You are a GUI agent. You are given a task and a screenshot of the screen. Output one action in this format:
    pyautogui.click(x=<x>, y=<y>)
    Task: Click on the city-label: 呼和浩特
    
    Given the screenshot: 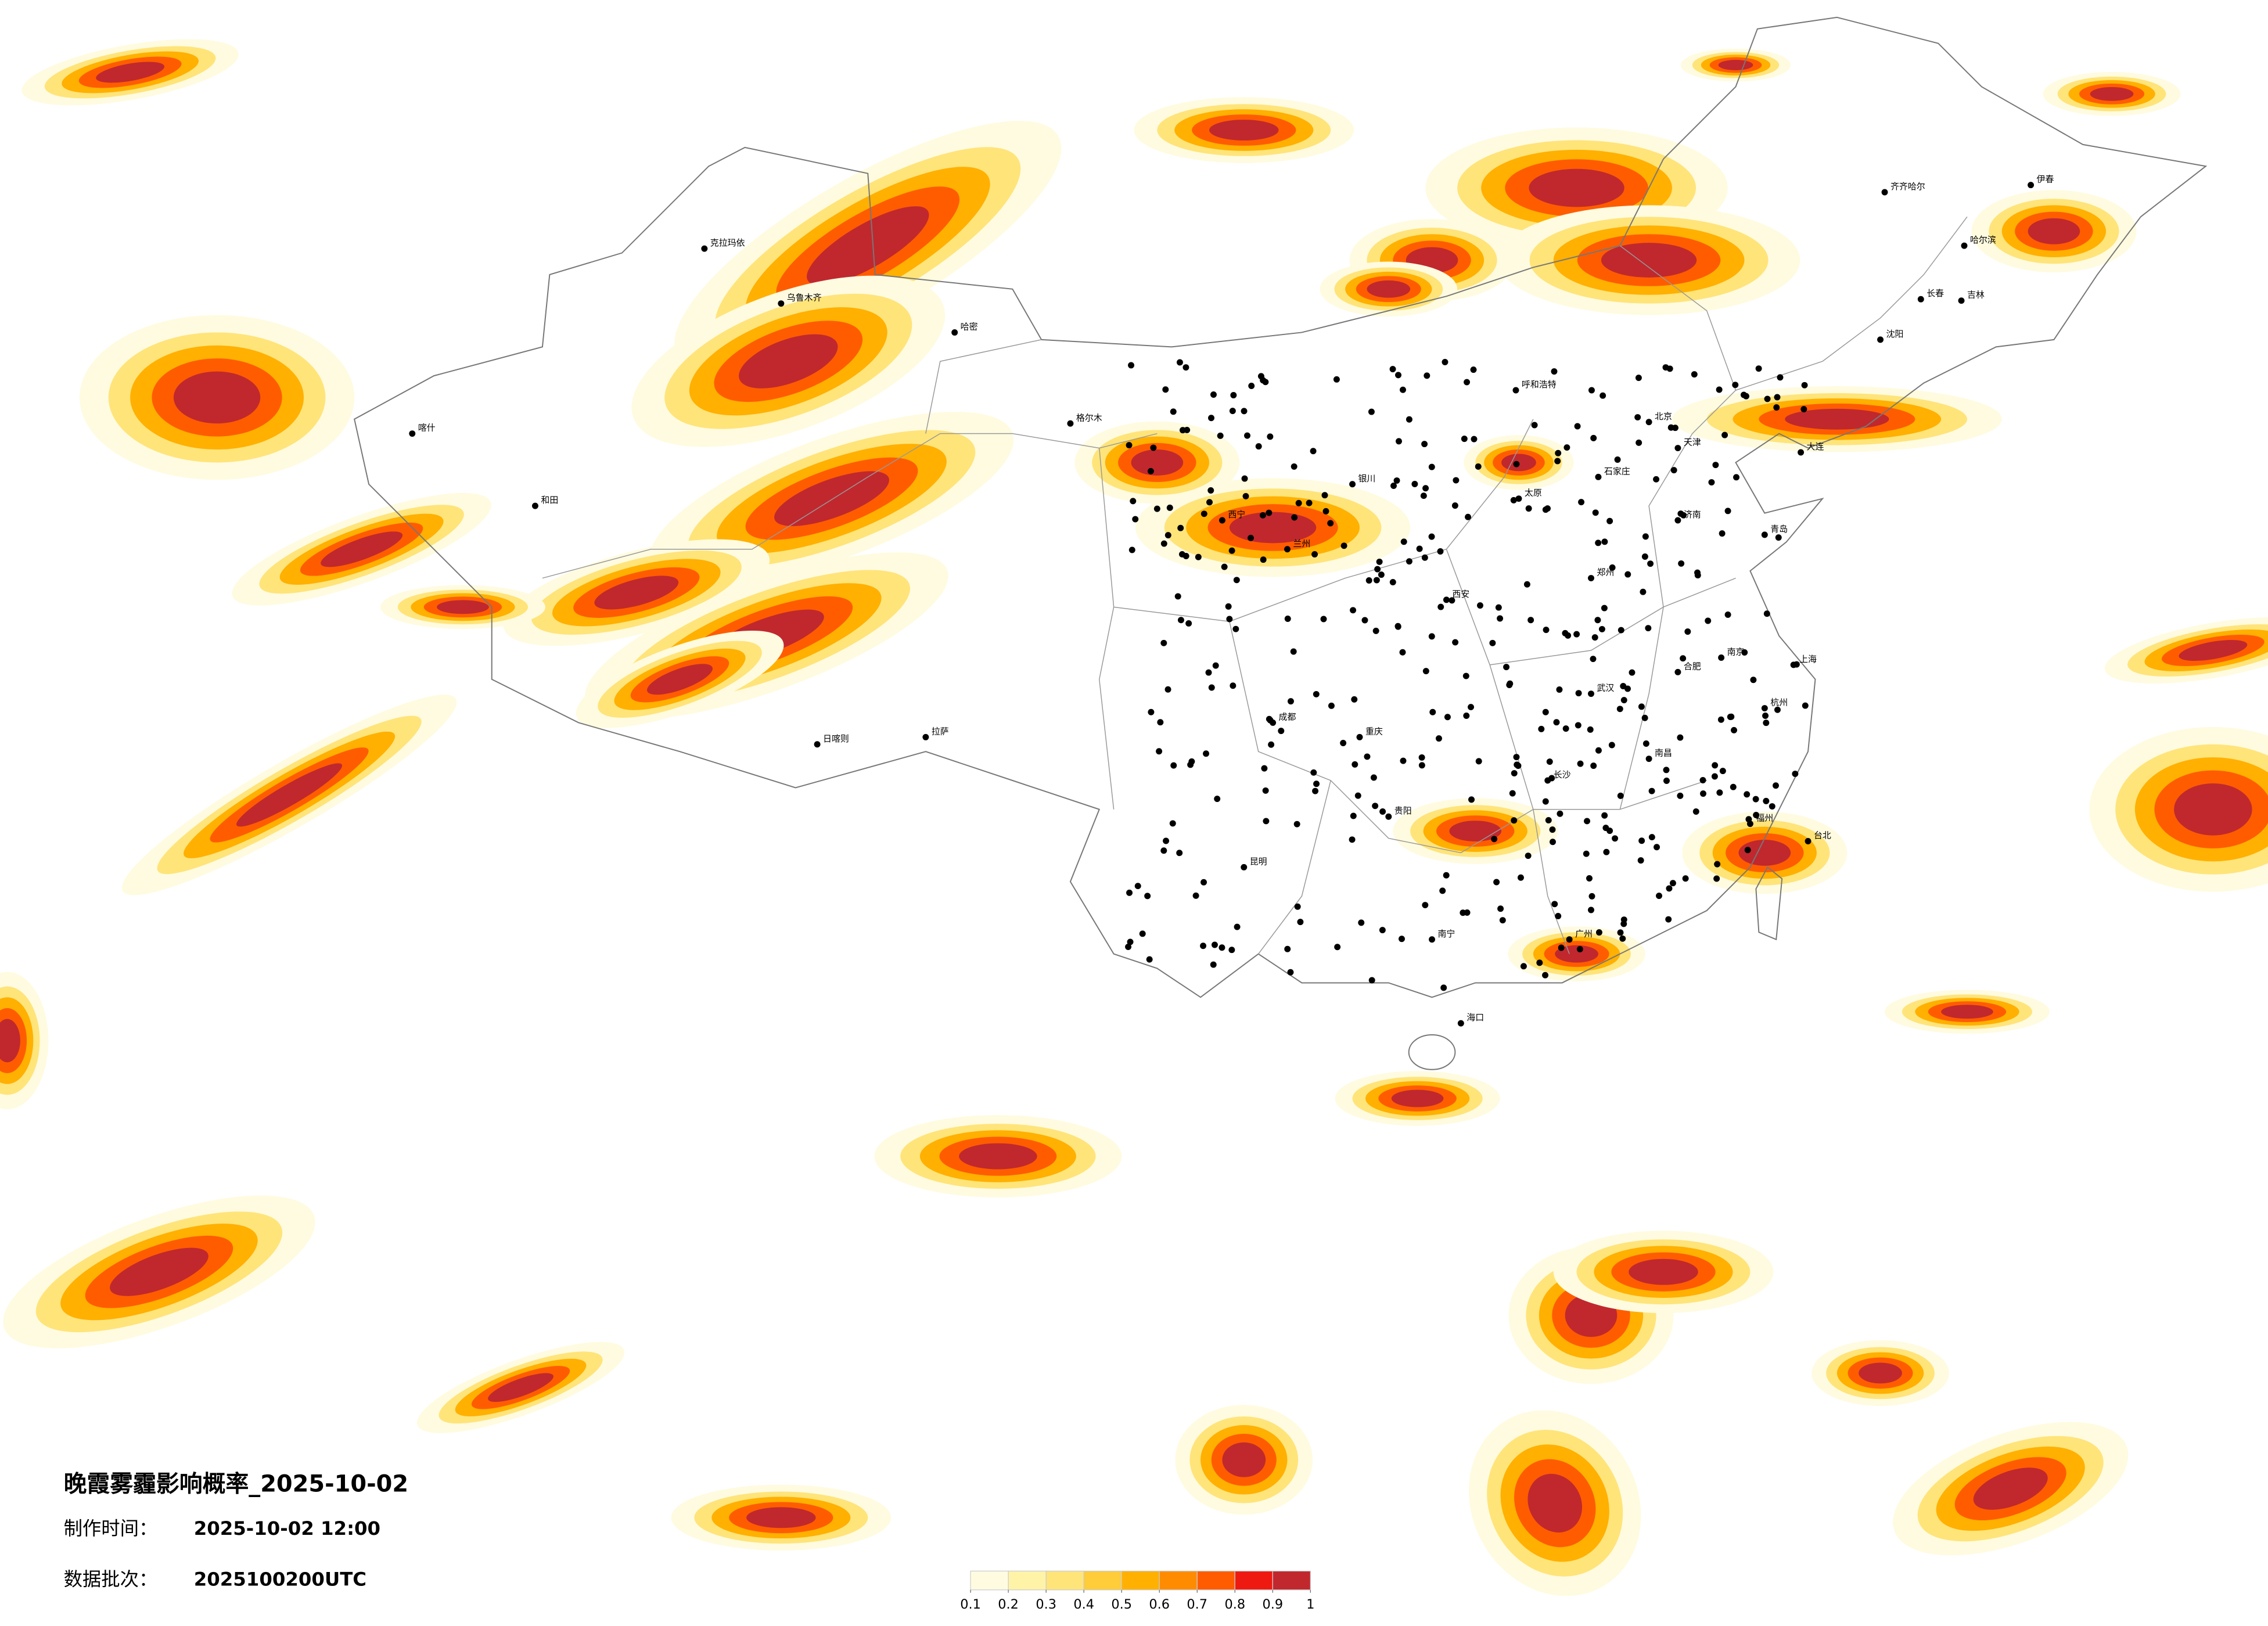 What is the action you would take?
    pyautogui.click(x=1539, y=384)
    